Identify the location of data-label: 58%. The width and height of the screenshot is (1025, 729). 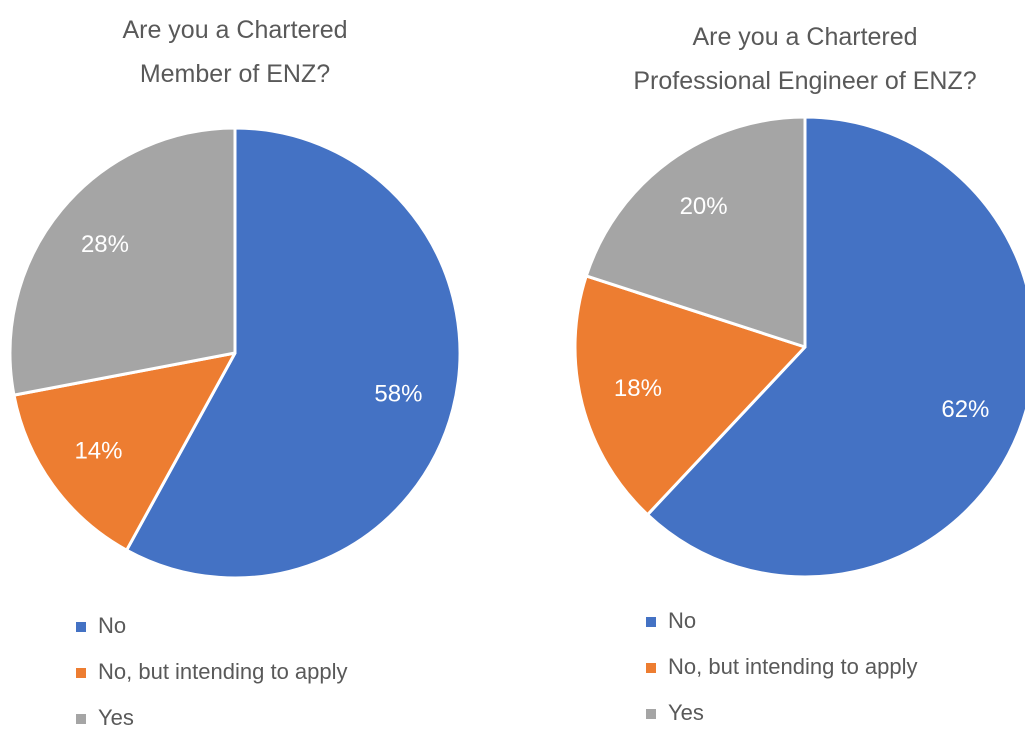
(398, 393).